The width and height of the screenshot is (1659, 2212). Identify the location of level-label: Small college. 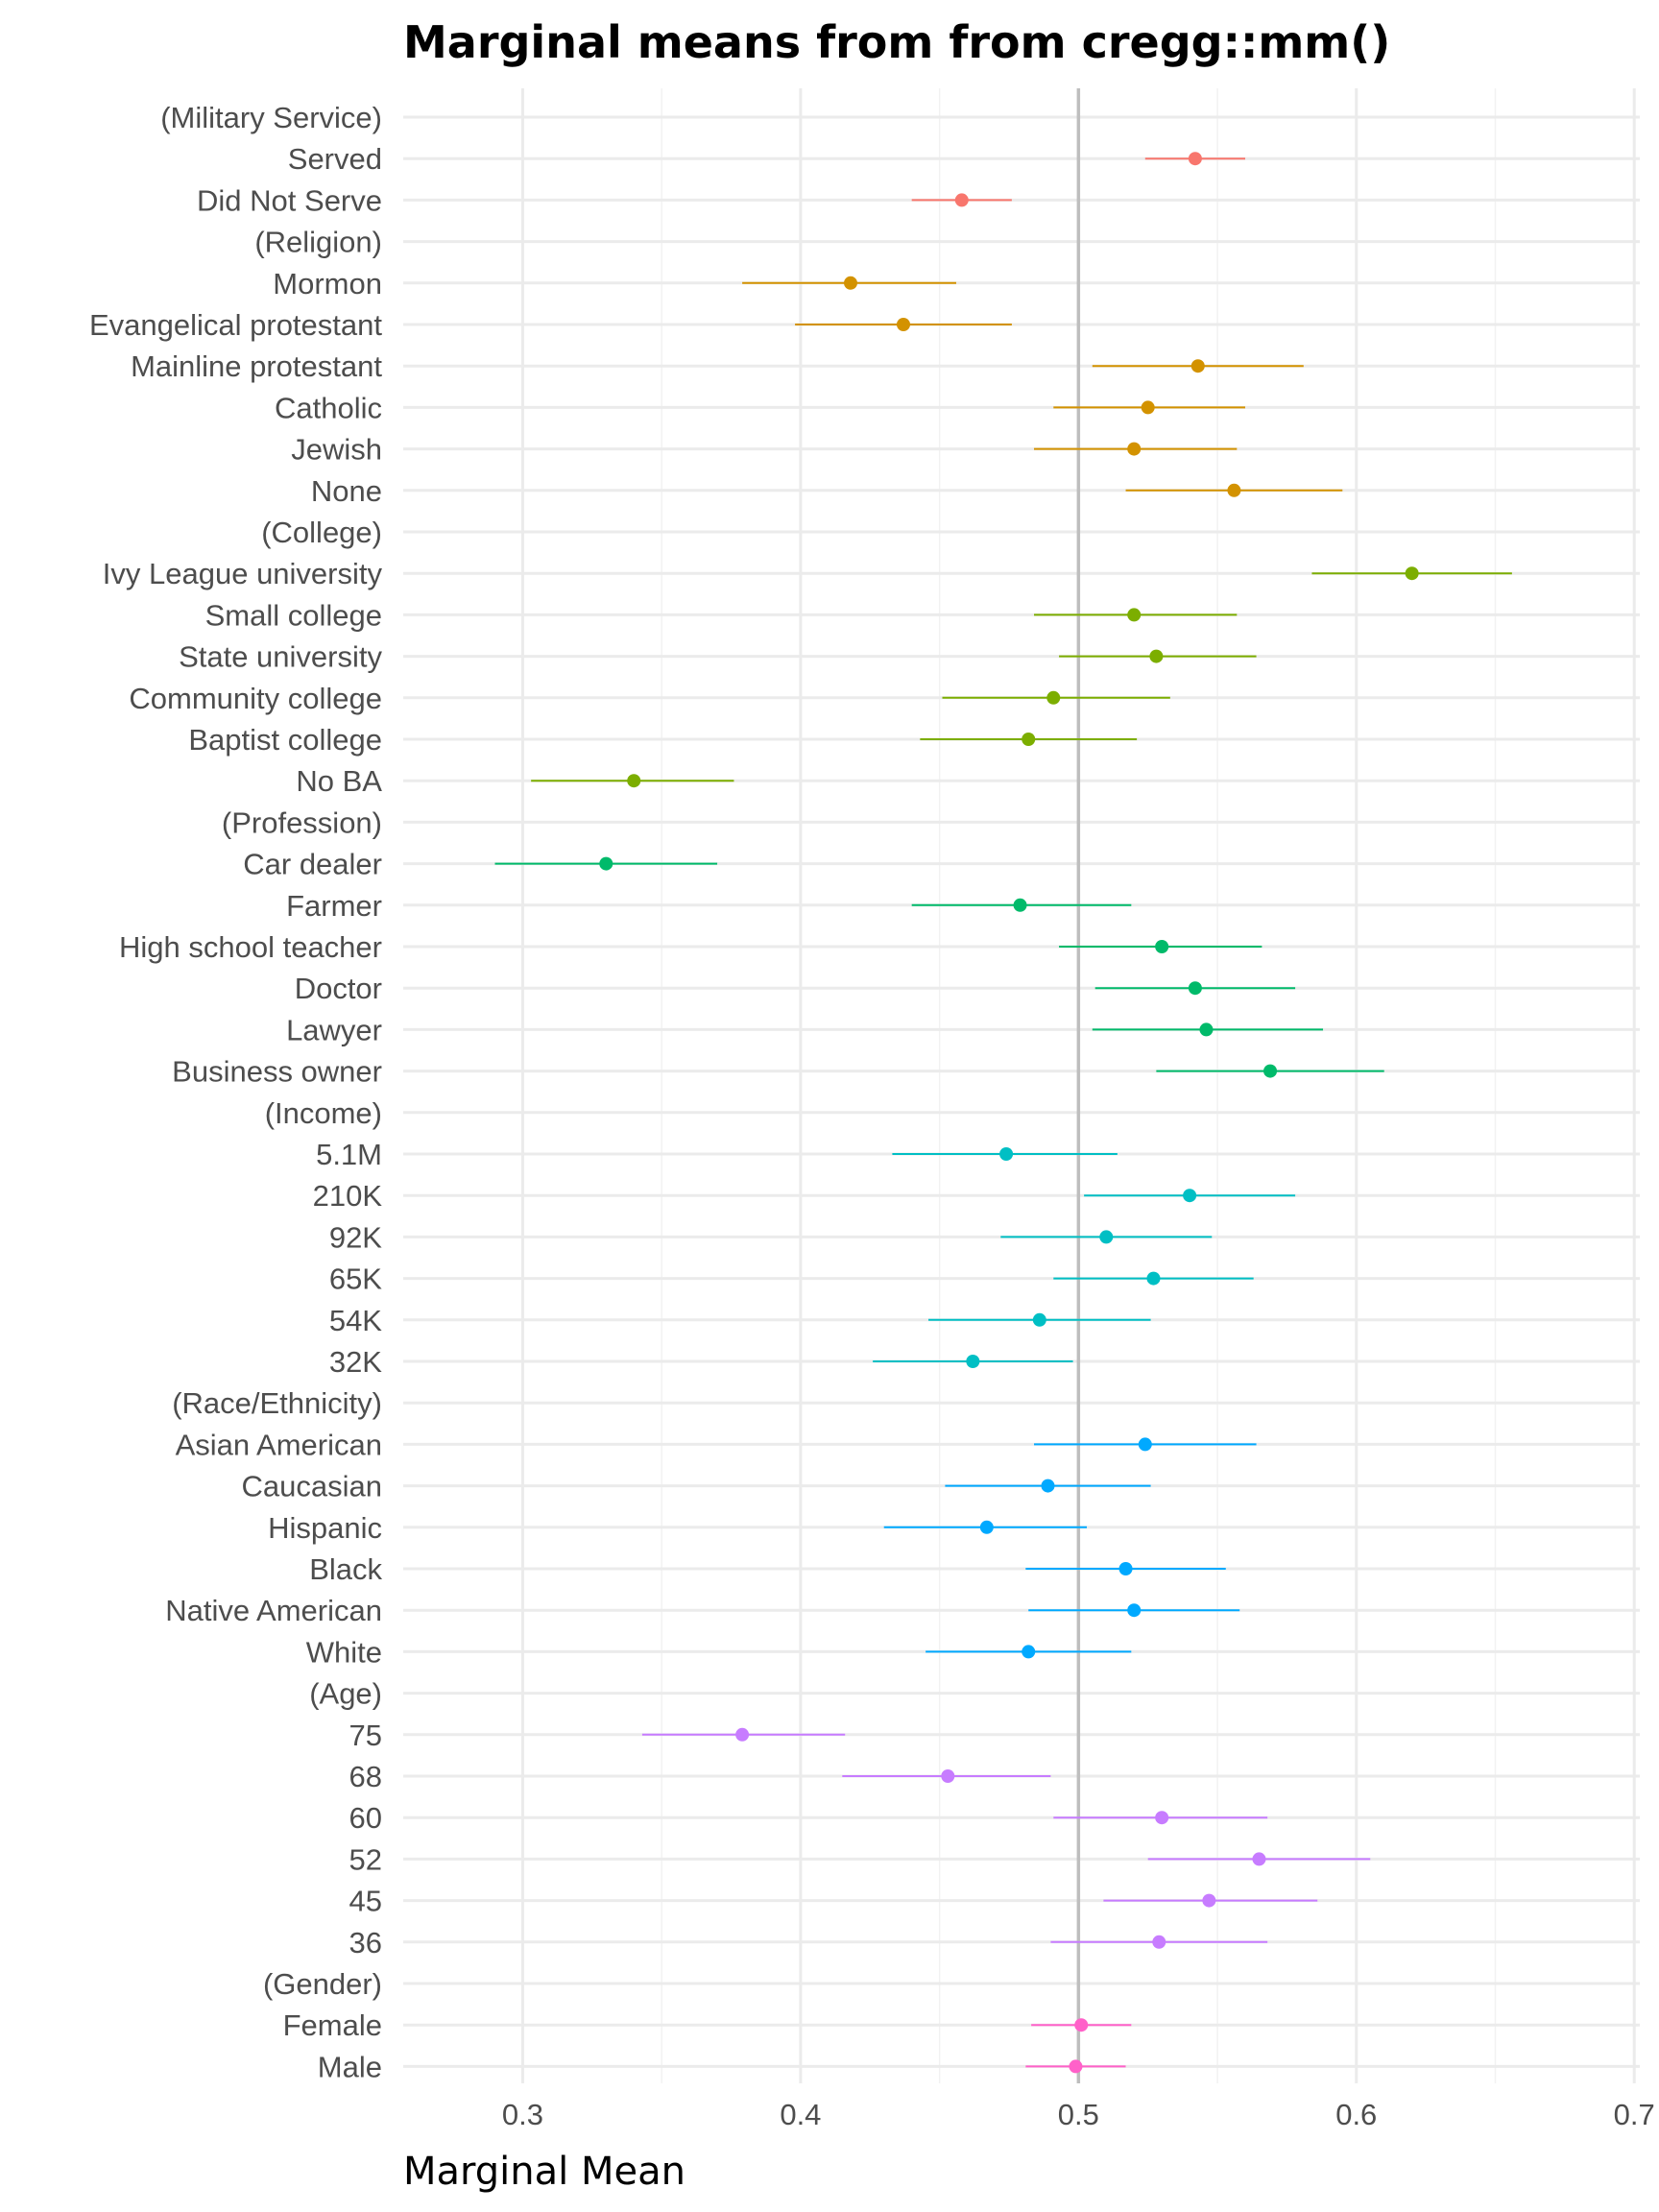
(293, 615).